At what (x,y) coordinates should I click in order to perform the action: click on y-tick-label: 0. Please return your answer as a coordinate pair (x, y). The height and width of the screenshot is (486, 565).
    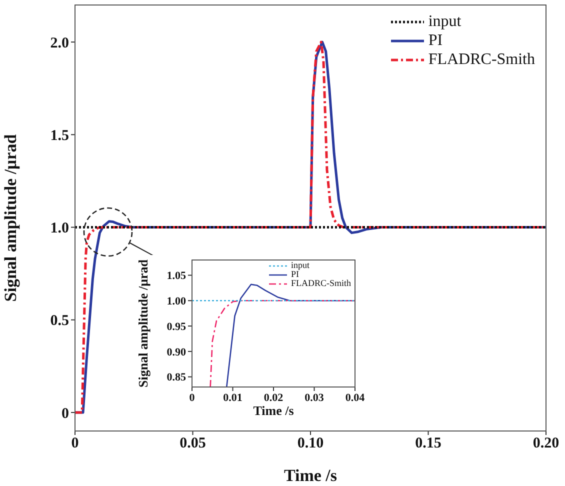
    Looking at the image, I should click on (65, 414).